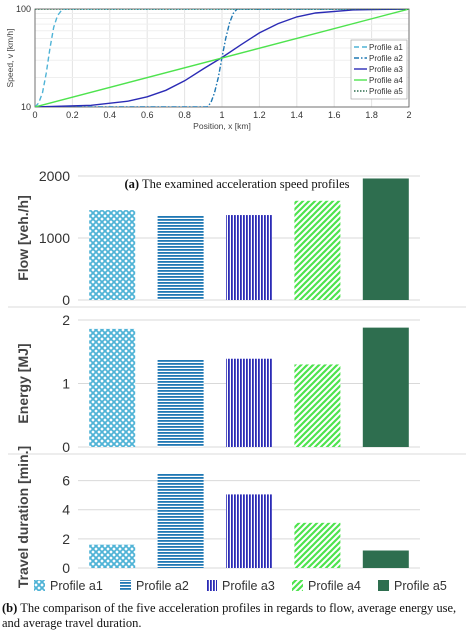 This screenshot has height=641, width=474. I want to click on y-tick-label: 1, so click(66, 384).